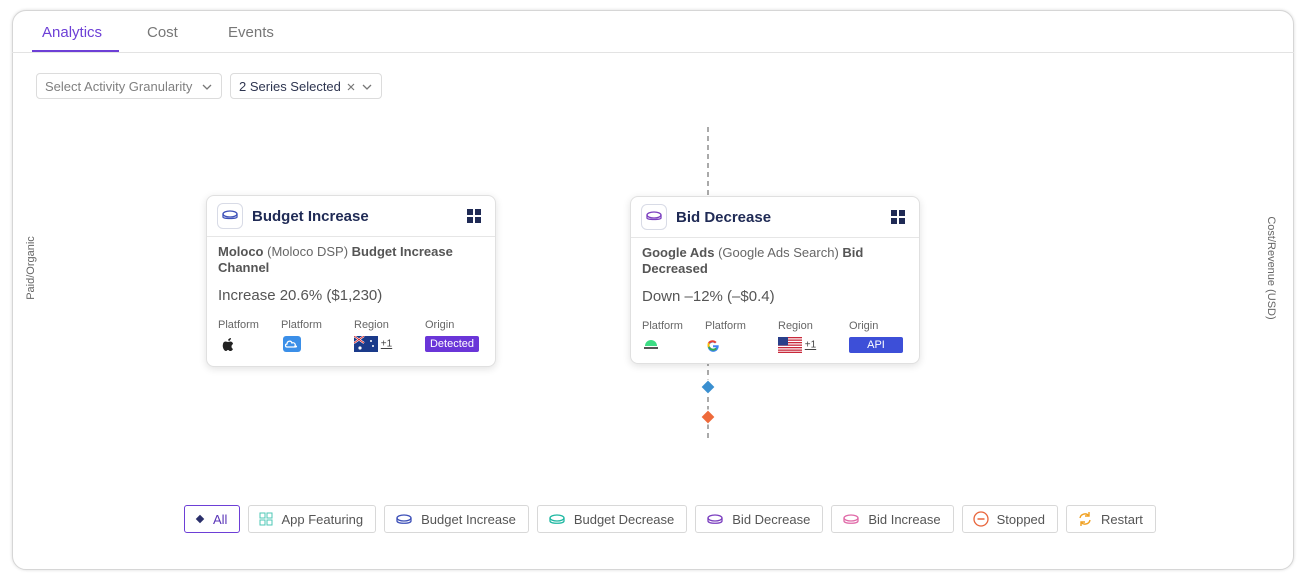 The image size is (1306, 580). Describe the element at coordinates (72, 32) in the screenshot. I see `tab: Analytics` at that location.